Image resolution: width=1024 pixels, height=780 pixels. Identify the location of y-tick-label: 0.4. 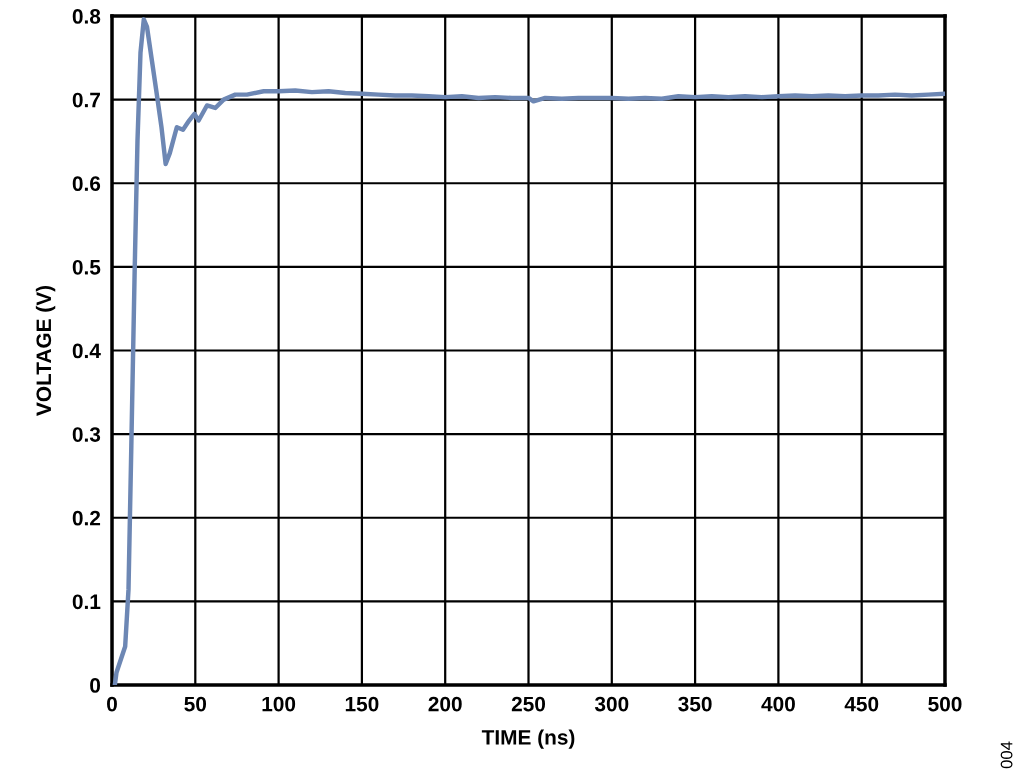
(86, 351).